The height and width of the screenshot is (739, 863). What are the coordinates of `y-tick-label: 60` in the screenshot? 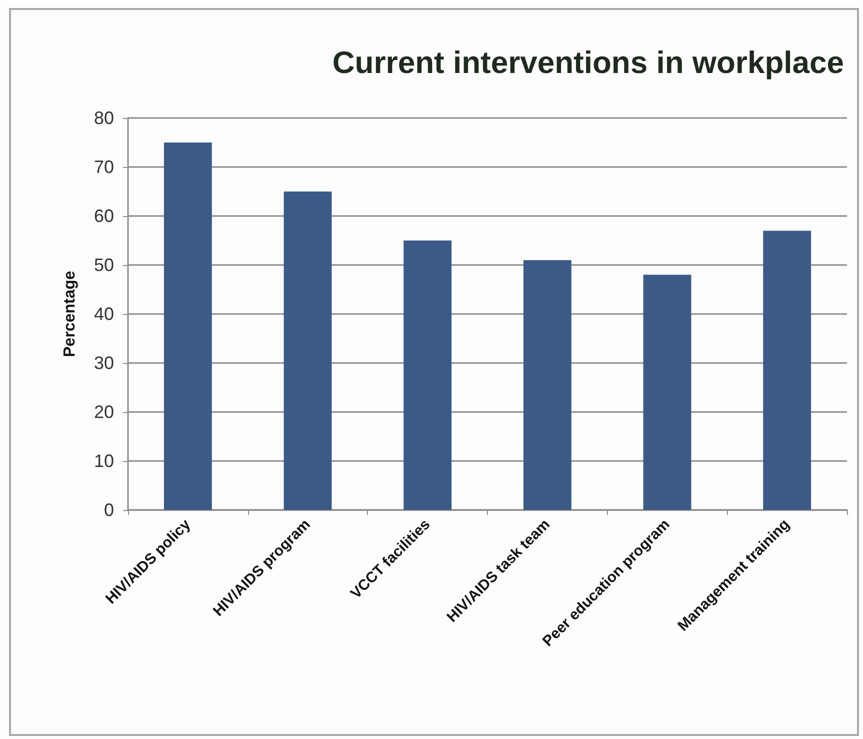 It's located at (104, 216).